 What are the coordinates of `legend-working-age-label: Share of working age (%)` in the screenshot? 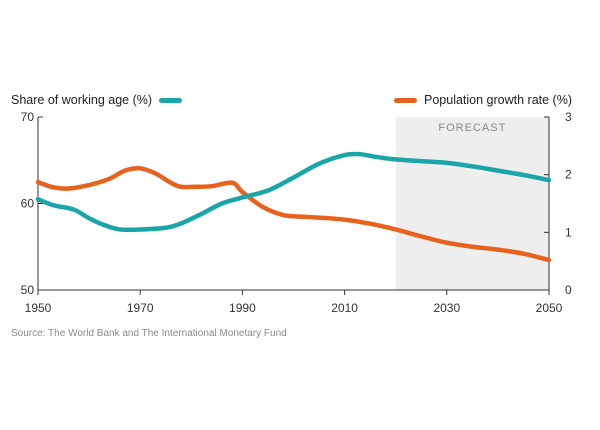 It's located at (82, 100).